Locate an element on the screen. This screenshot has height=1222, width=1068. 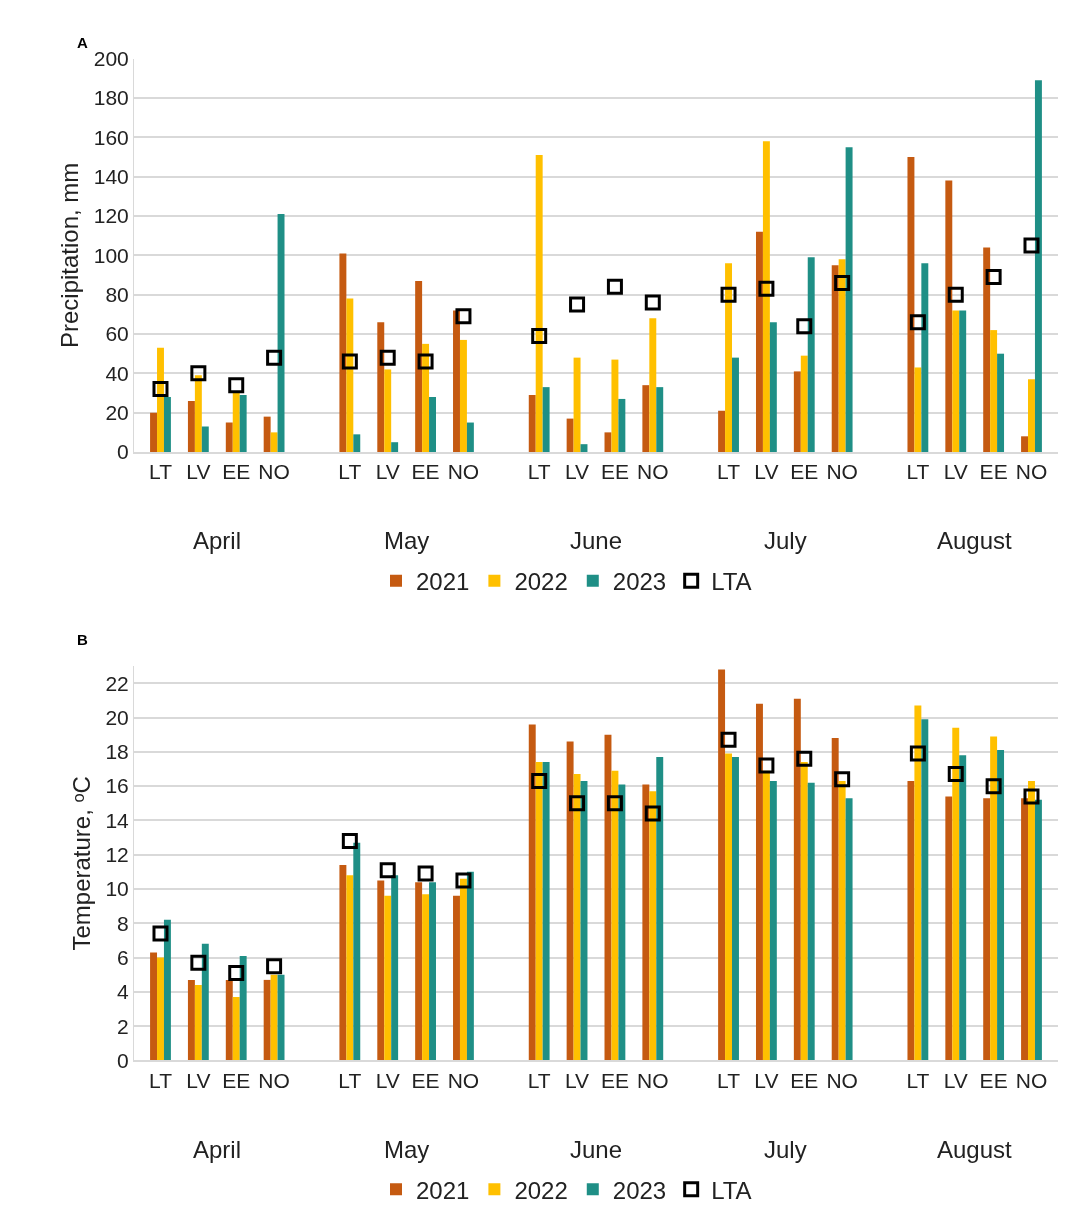
y-tick-label: 60 is located at coordinates (117, 334).